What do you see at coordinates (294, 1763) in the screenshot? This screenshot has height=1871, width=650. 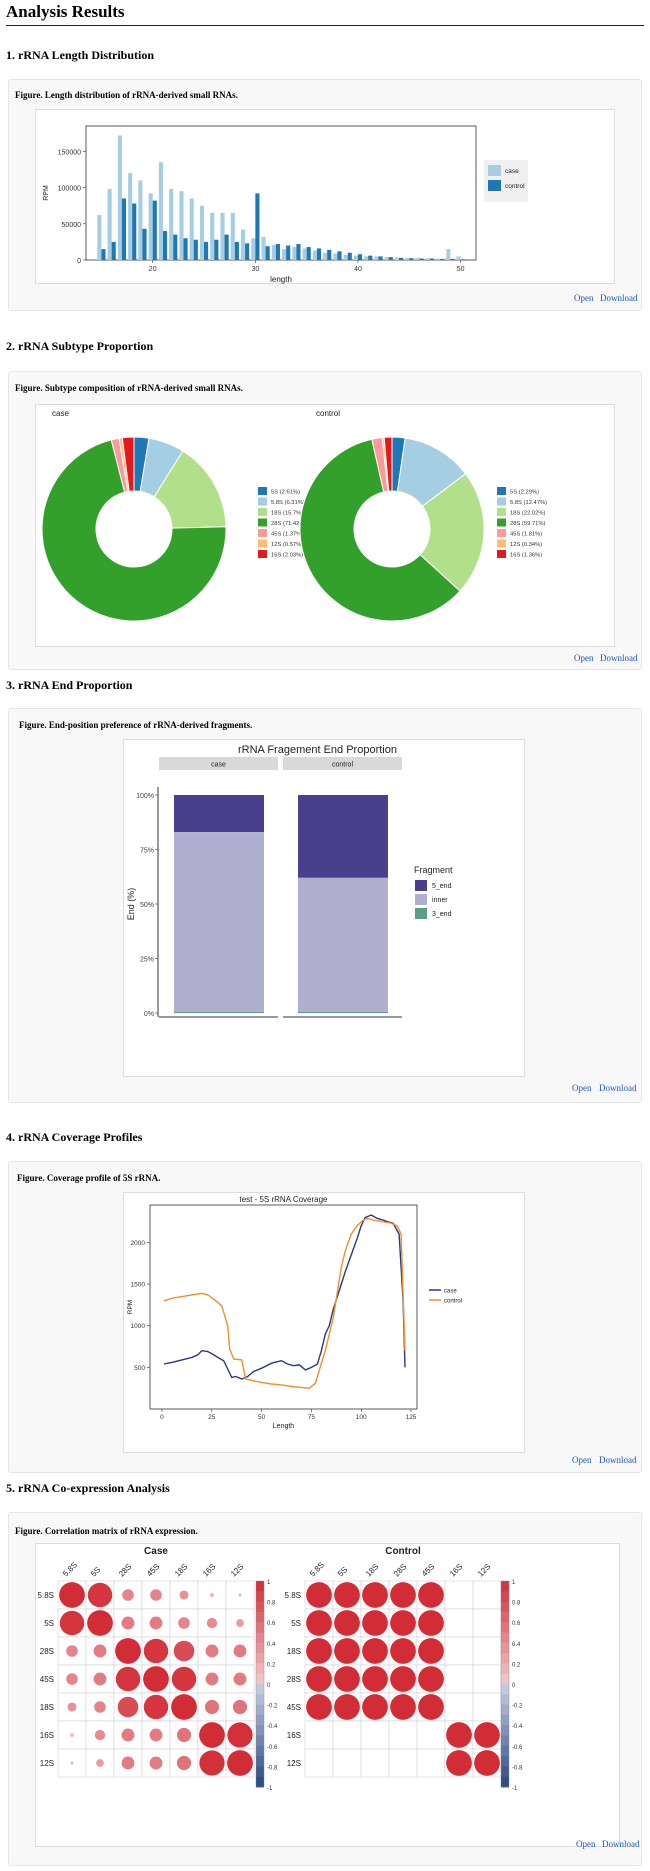 I see `row-label: 12S` at bounding box center [294, 1763].